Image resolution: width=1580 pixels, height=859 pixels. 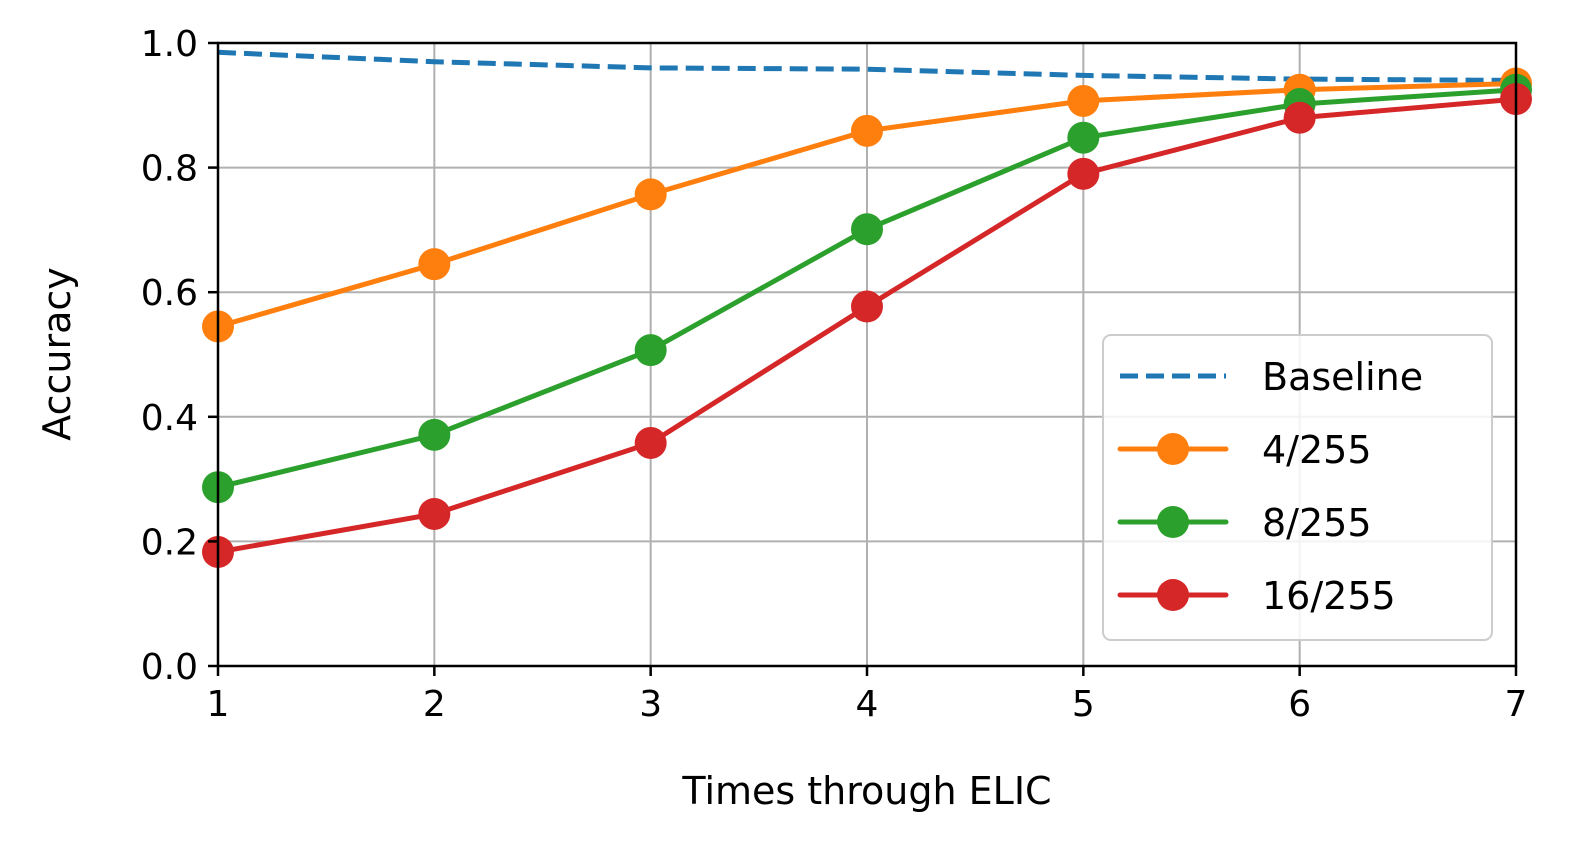 What do you see at coordinates (179, 356) in the screenshot?
I see `y-axis-ticks: 0.0 0.2 0.4 0.6 0.8 1.0` at bounding box center [179, 356].